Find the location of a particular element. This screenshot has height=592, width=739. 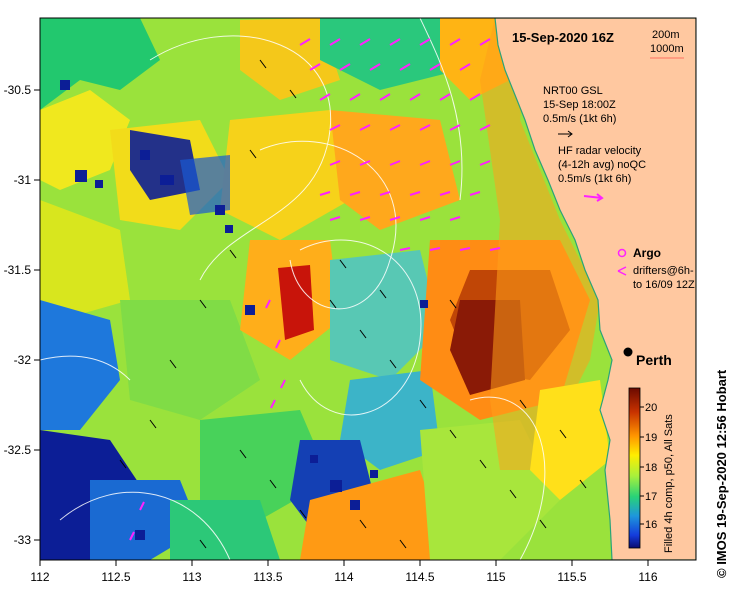

argo-label: Argo is located at coordinates (647, 253).